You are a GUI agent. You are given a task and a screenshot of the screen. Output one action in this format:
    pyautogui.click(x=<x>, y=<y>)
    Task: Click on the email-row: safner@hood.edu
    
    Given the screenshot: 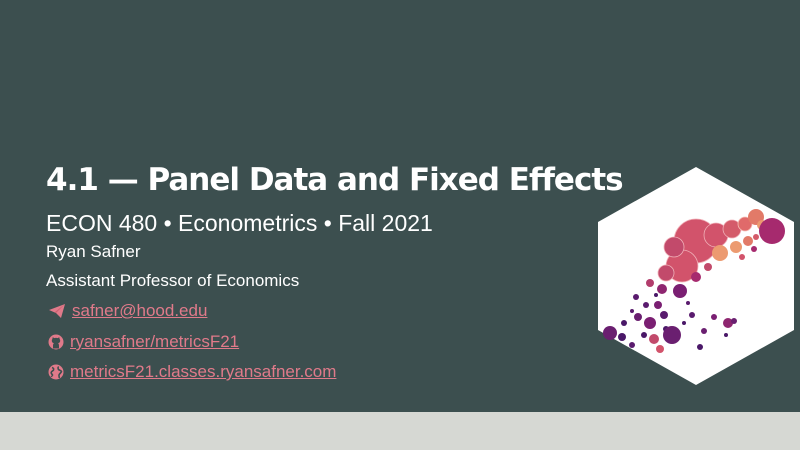 What is the action you would take?
    pyautogui.click(x=127, y=311)
    